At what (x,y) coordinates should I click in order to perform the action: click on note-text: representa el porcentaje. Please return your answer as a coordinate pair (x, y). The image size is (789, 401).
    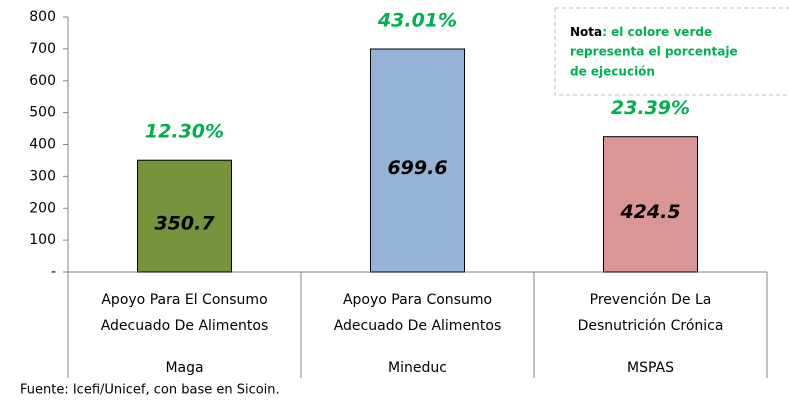
    Looking at the image, I should click on (654, 52).